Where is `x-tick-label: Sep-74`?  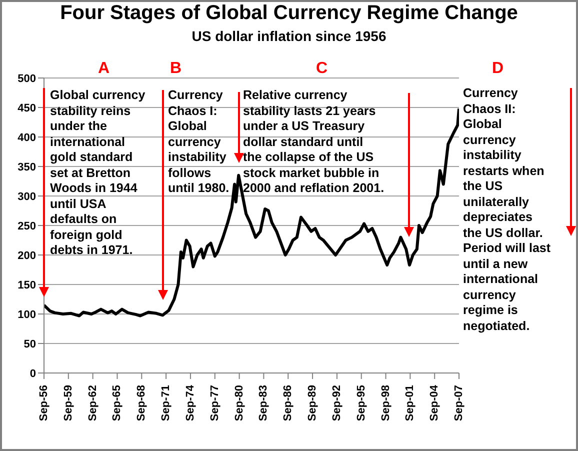
x-tick-label: Sep-74 is located at coordinates (190, 403).